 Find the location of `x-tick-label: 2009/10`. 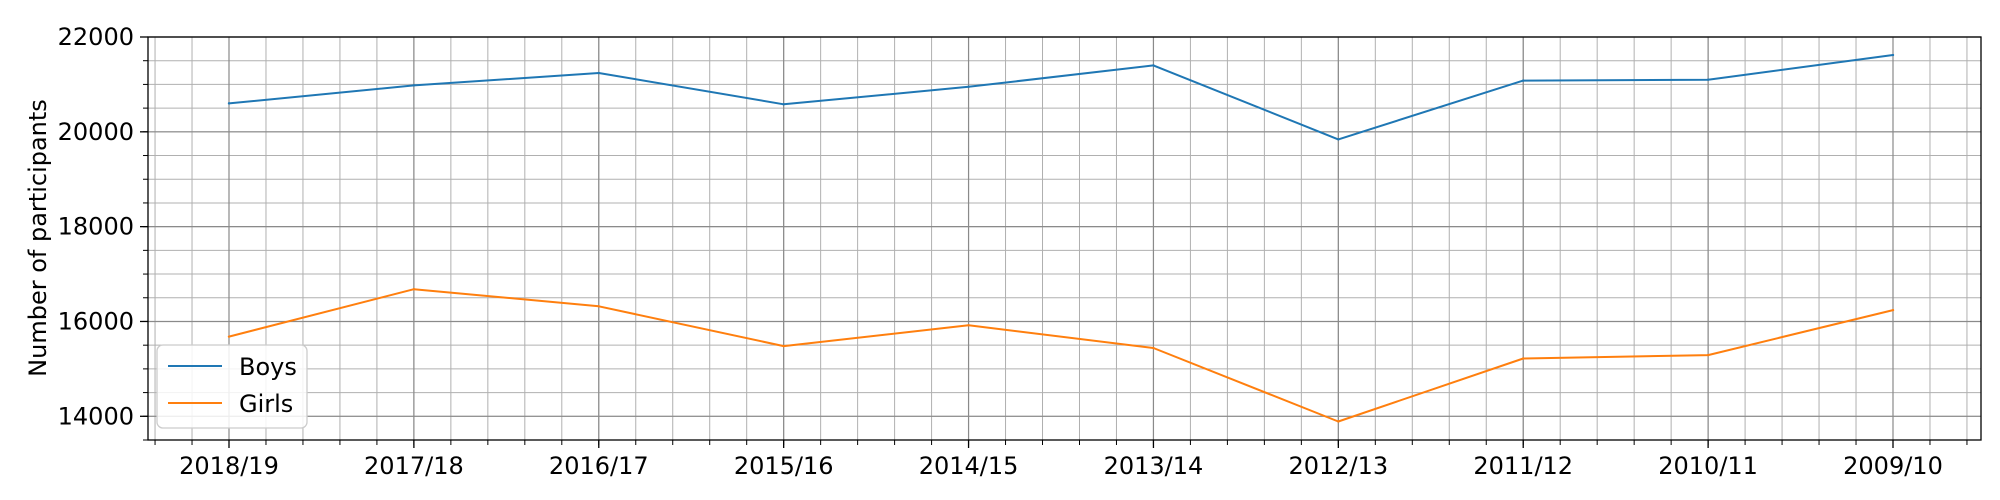

x-tick-label: 2009/10 is located at coordinates (1893, 466).